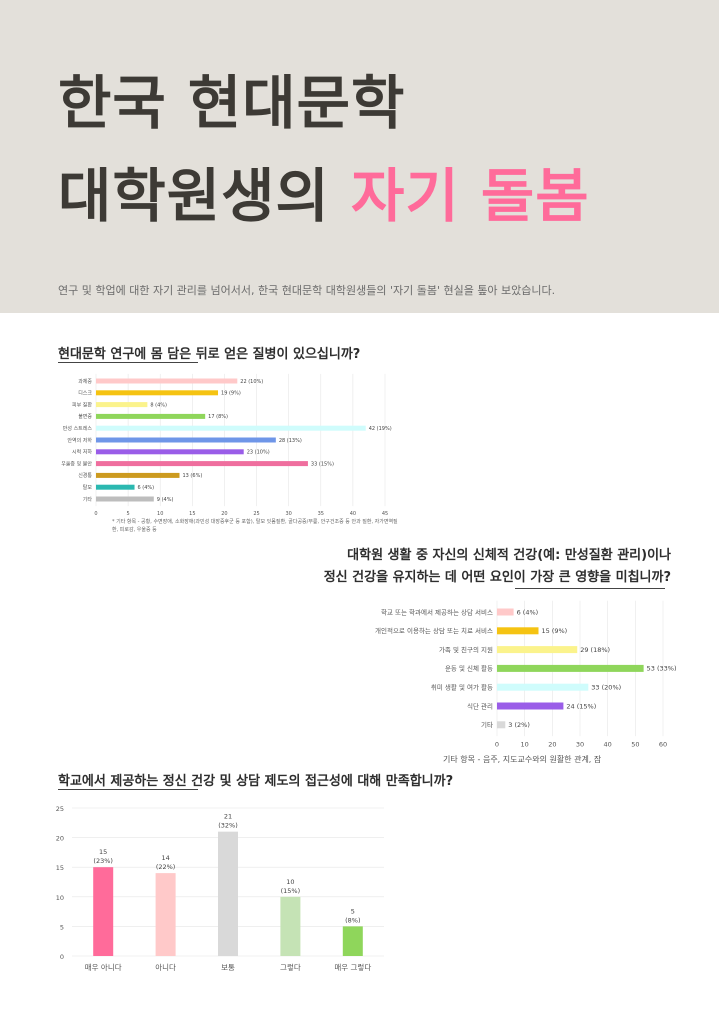 Image resolution: width=719 pixels, height=1024 pixels. What do you see at coordinates (103, 861) in the screenshot?
I see `chart3-percent-label: (23%)` at bounding box center [103, 861].